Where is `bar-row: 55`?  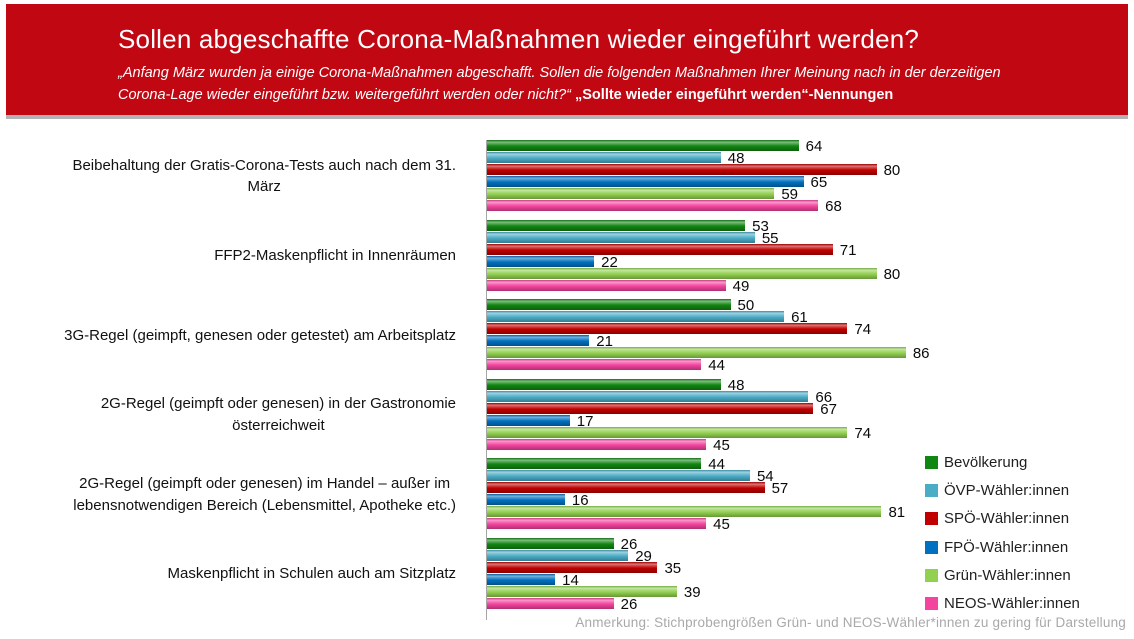
bar-row: 55 is located at coordinates (730, 238).